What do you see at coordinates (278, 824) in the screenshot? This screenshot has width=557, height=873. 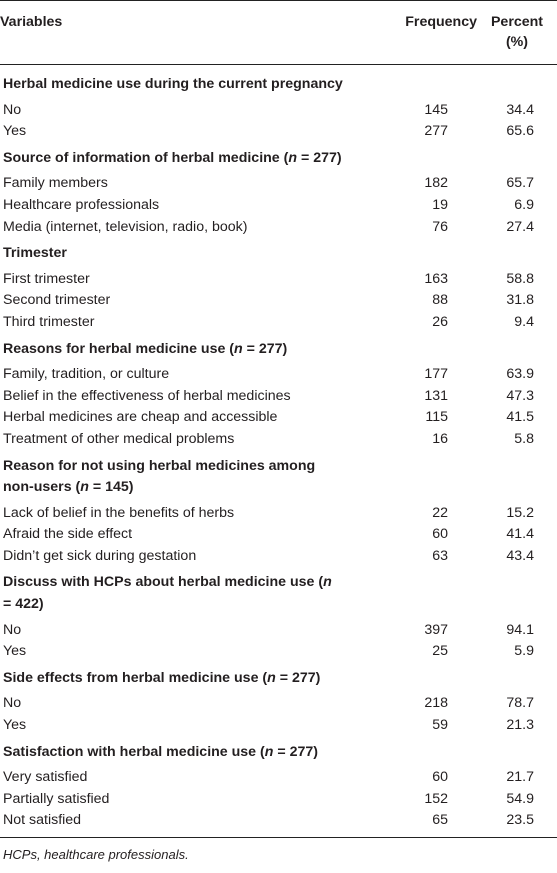 I see `table-row: Not satisfied 65 23.5` at bounding box center [278, 824].